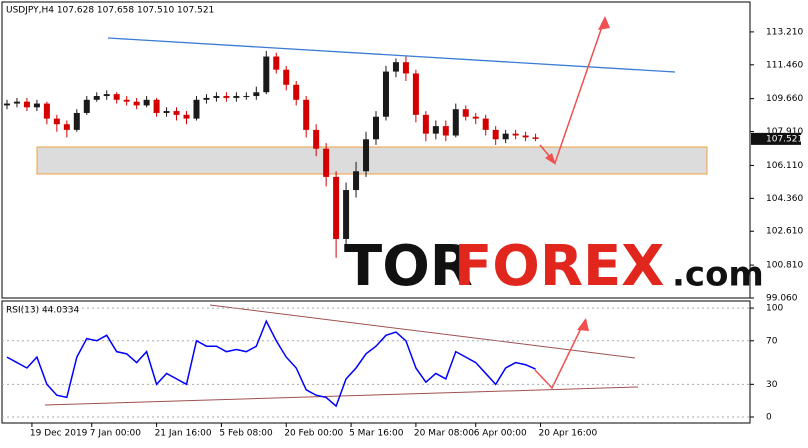 Image resolution: width=808 pixels, height=448 pixels. I want to click on x-tick-label: 20 Mar 08:00, so click(444, 434).